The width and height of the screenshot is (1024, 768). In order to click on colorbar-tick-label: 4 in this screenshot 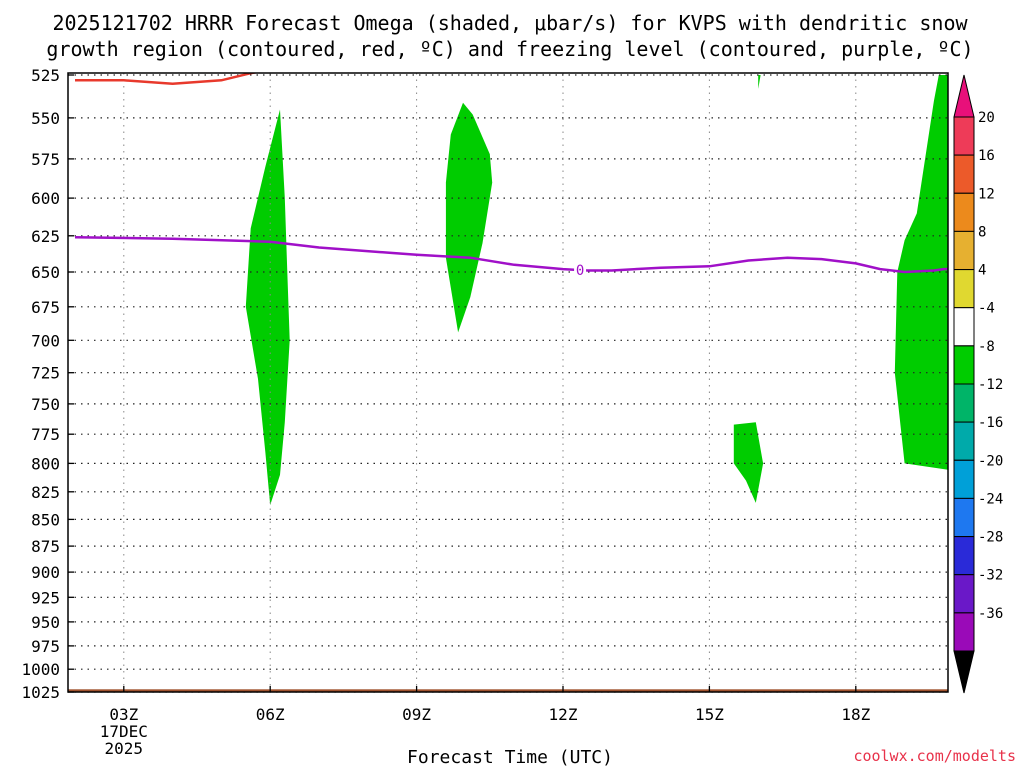, I will do `click(982, 271)`.